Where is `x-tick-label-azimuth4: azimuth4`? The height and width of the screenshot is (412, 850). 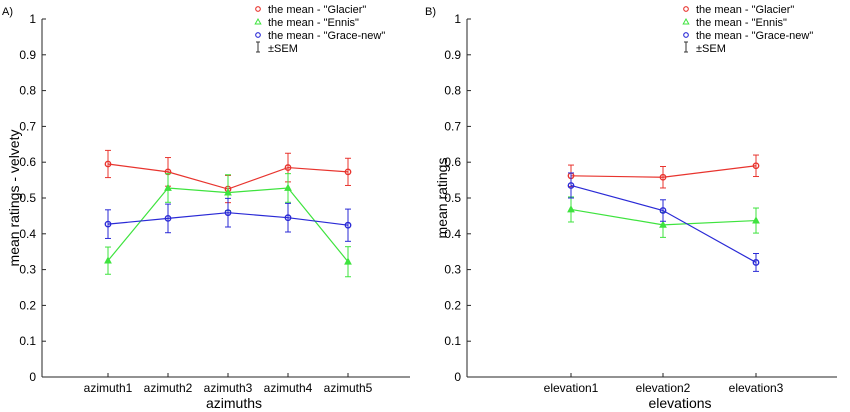
x-tick-label-azimuth4: azimuth4 is located at coordinates (288, 388).